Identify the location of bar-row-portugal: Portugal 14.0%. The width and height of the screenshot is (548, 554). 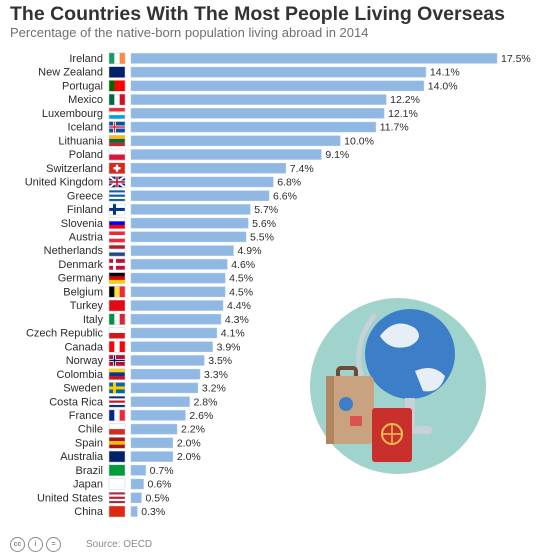
(260, 86).